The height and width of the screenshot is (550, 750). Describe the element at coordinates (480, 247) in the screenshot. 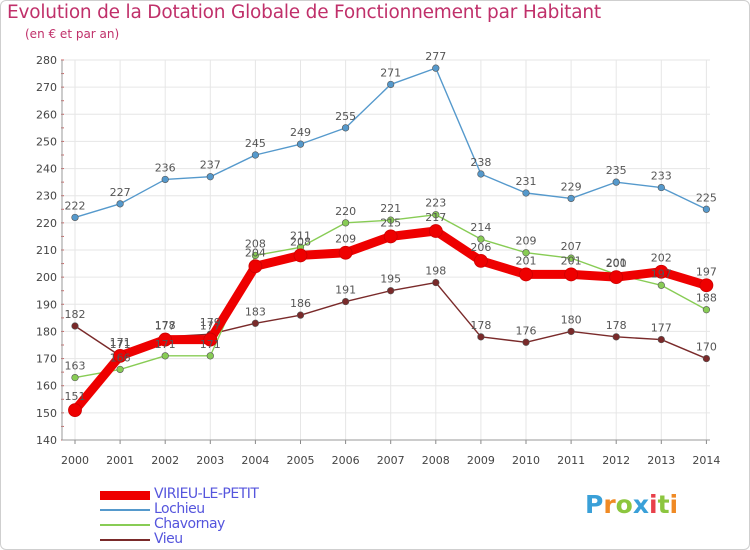

I see `data-label-virieu-le-petit: 206` at that location.